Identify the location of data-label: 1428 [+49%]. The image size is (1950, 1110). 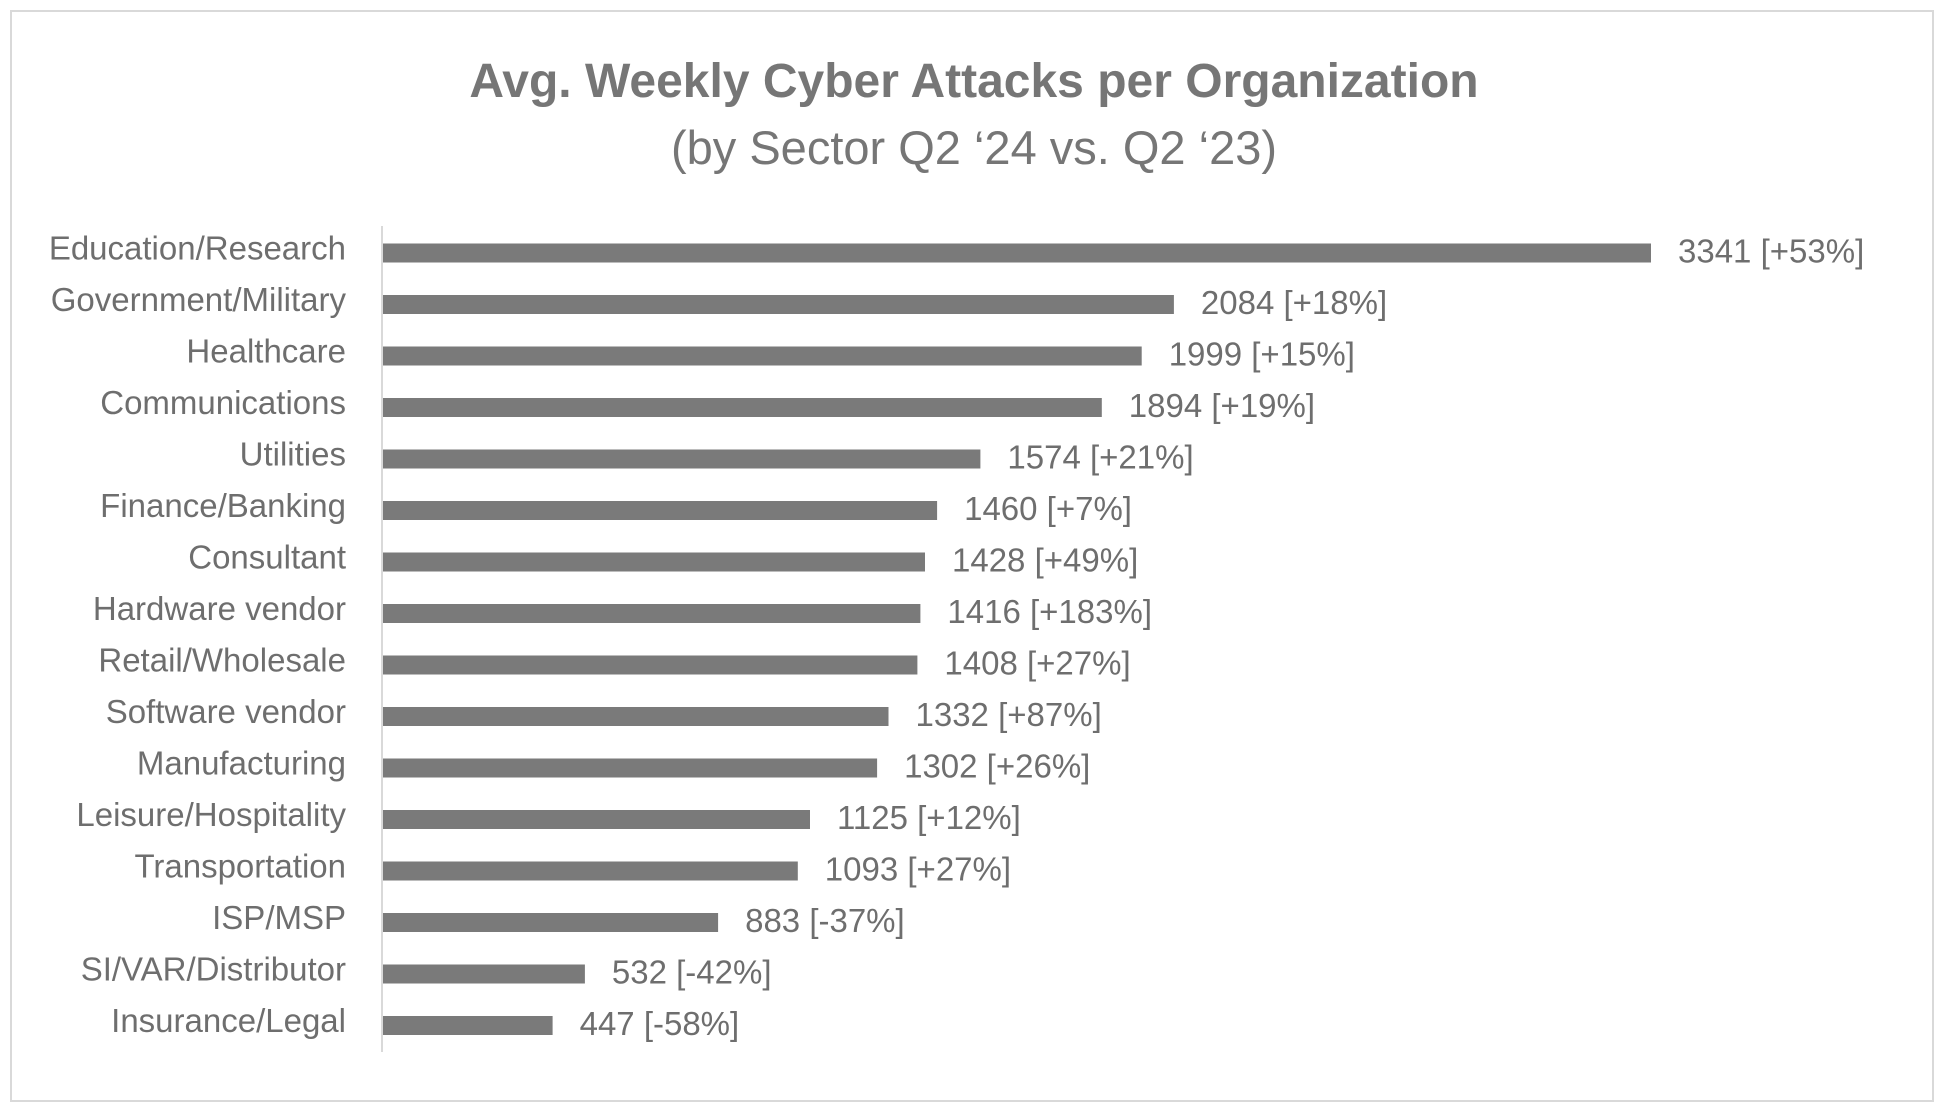
(1045, 560).